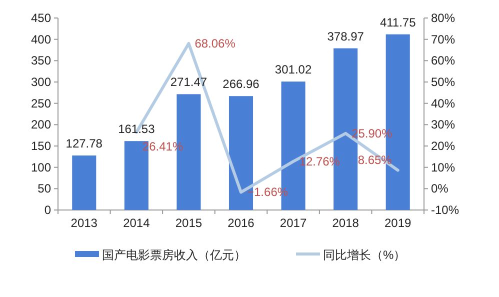 This screenshot has height=297, width=499. Describe the element at coordinates (41, 82) in the screenshot. I see `y-tick-label: 300` at that location.